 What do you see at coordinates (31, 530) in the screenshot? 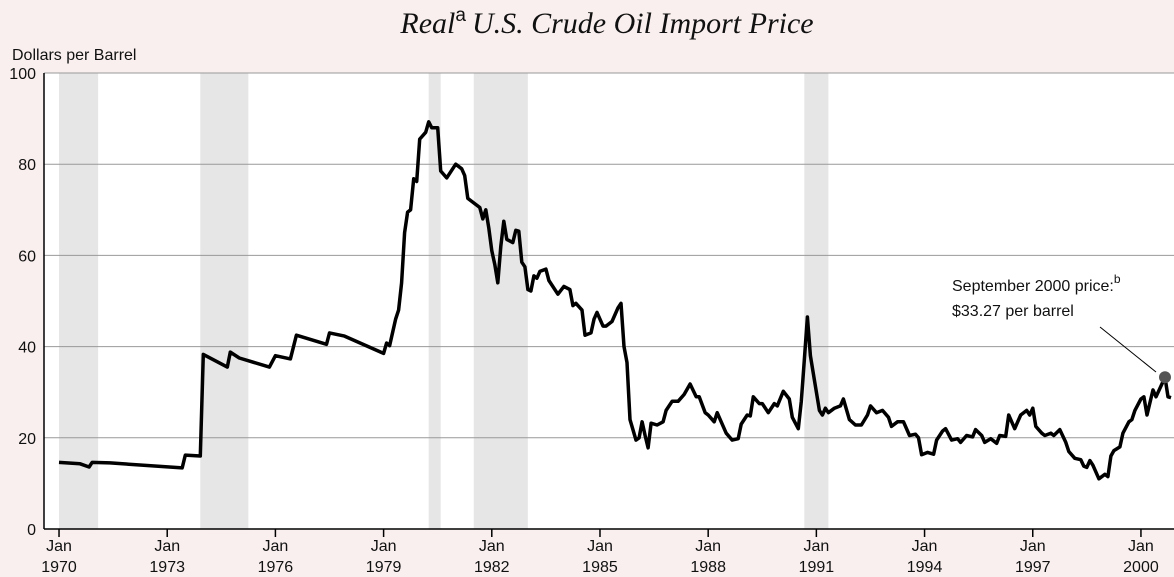
I see `y-tick-label: 0` at bounding box center [31, 530].